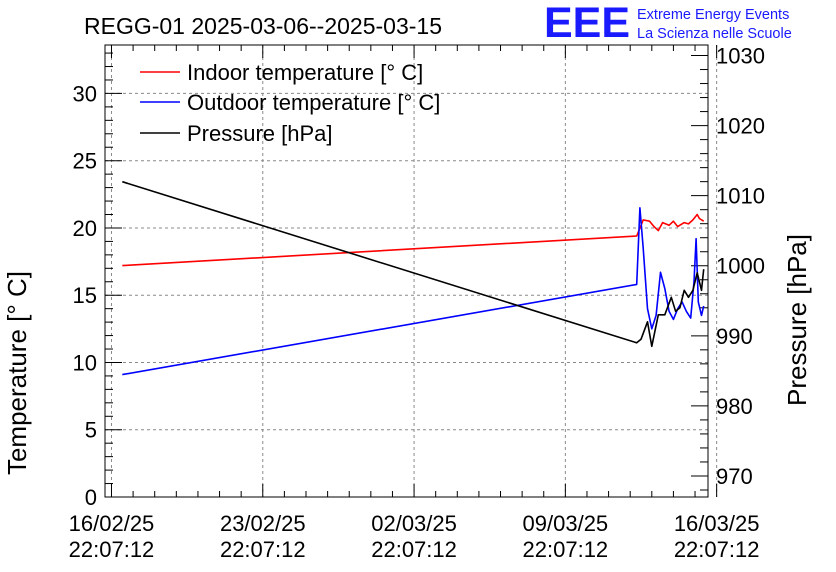 The width and height of the screenshot is (836, 572). Describe the element at coordinates (313, 102) in the screenshot. I see `legend-label-outdoor: Outdoor temperature [° C]` at that location.